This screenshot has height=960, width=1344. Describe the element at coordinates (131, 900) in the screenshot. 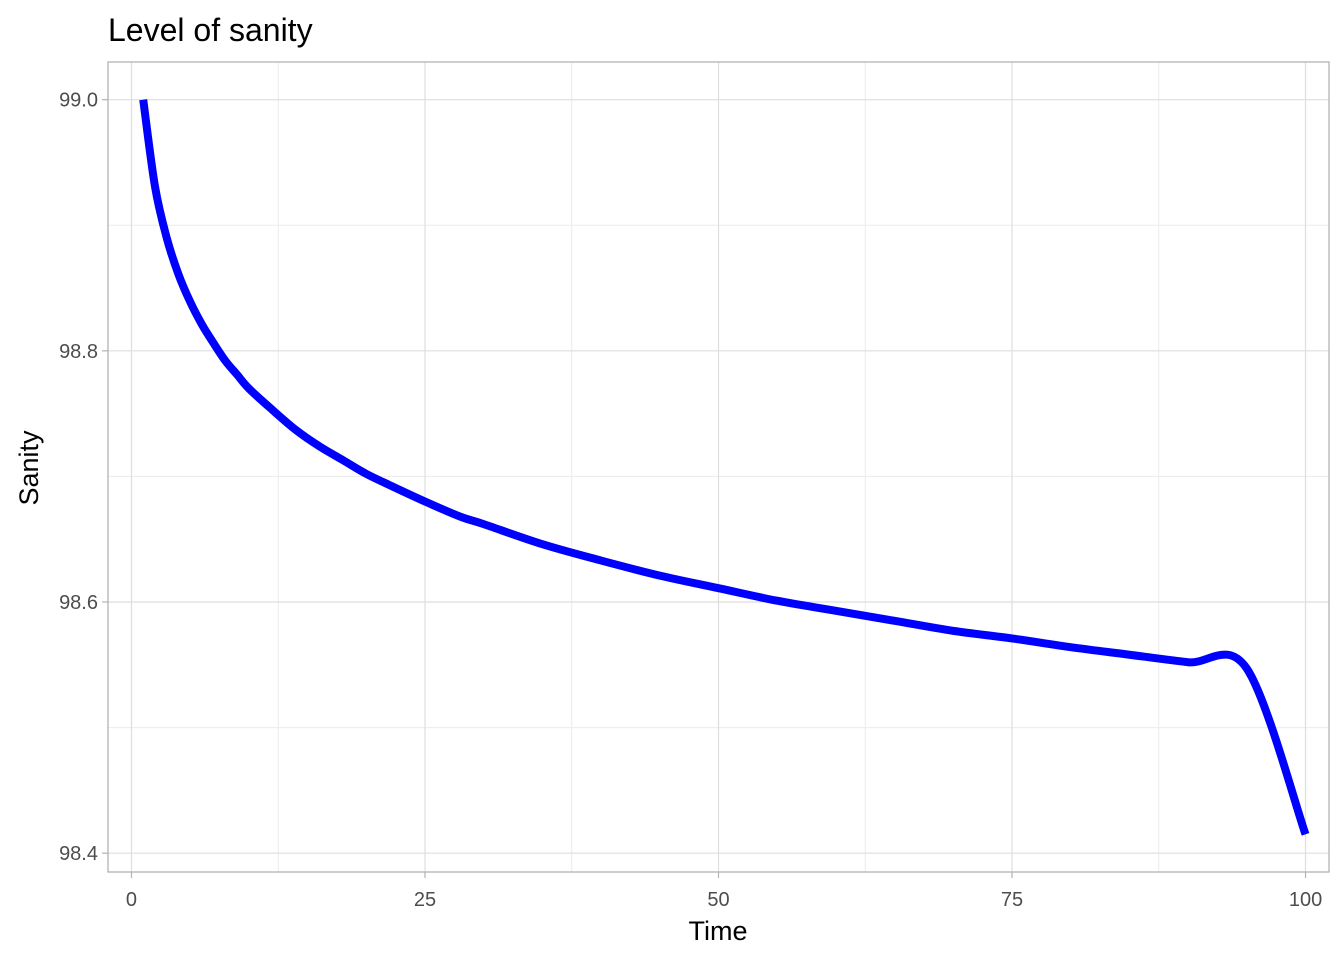

I see `x-tick-label: 0` at that location.